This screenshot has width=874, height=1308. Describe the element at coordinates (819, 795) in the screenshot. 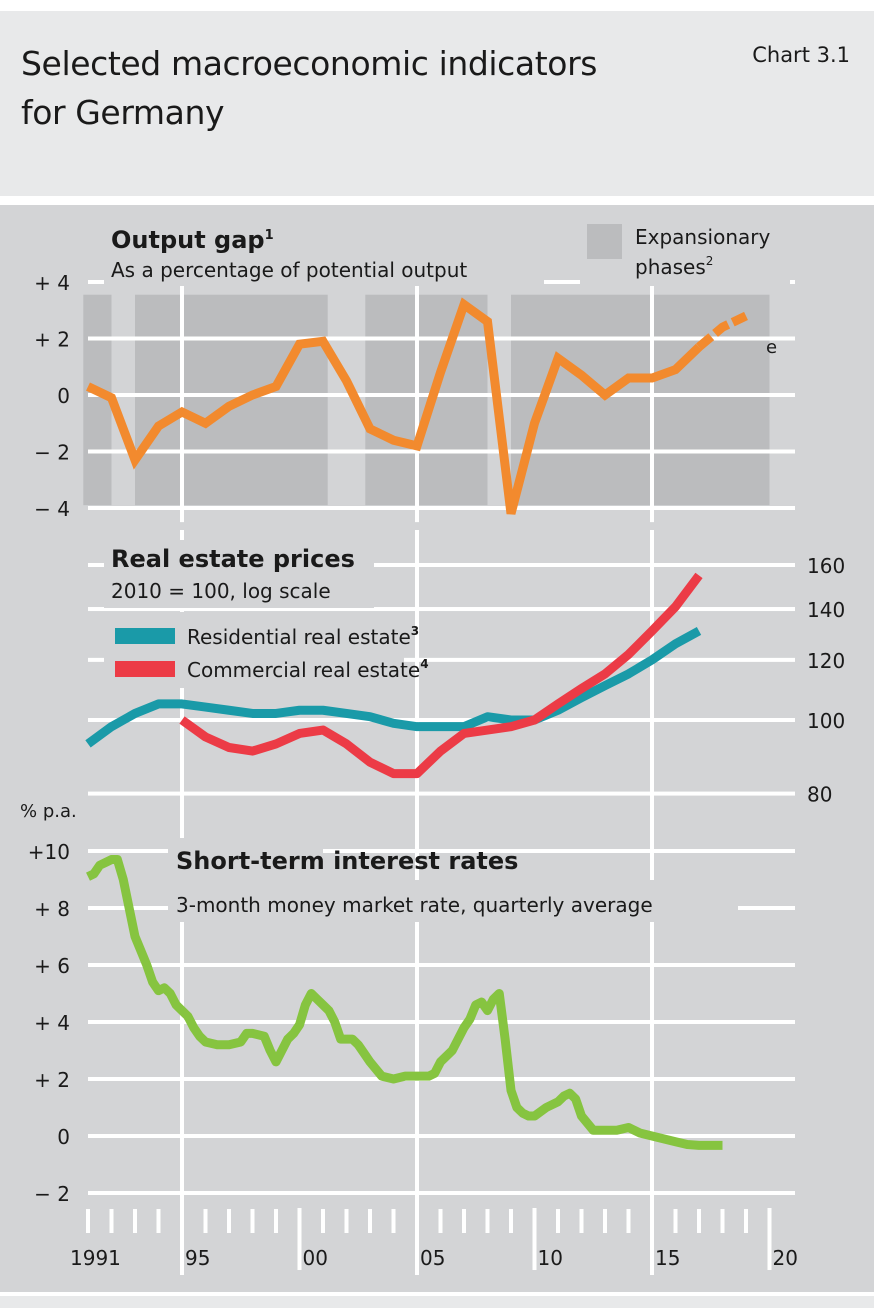

I see `real-estate-y-tick-label: 80` at that location.